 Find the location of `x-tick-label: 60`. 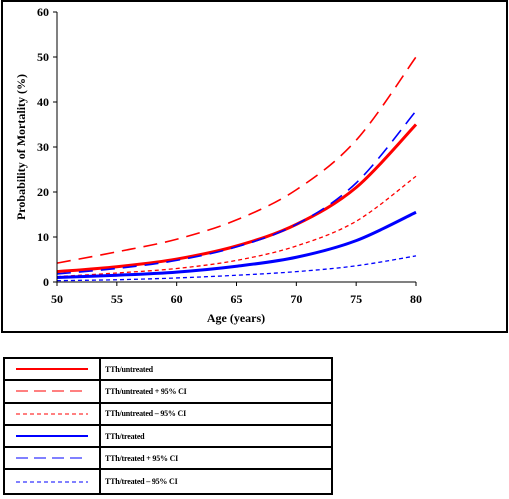

x-tick-label: 60 is located at coordinates (177, 299).